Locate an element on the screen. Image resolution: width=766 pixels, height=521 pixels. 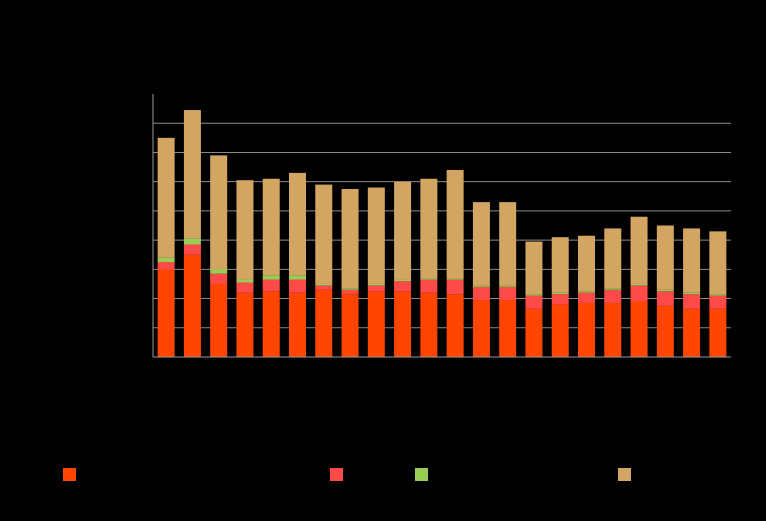
legend is located at coordinates (383, 478).